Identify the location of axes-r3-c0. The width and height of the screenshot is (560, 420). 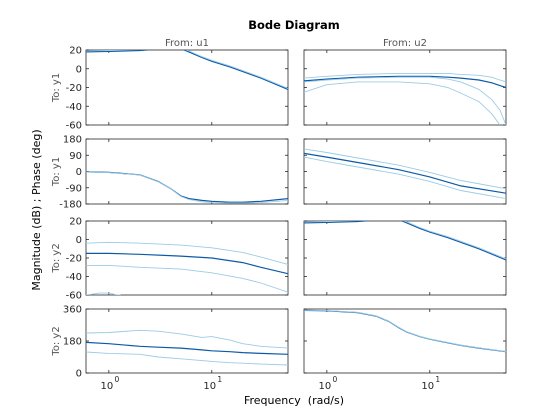
(187, 341).